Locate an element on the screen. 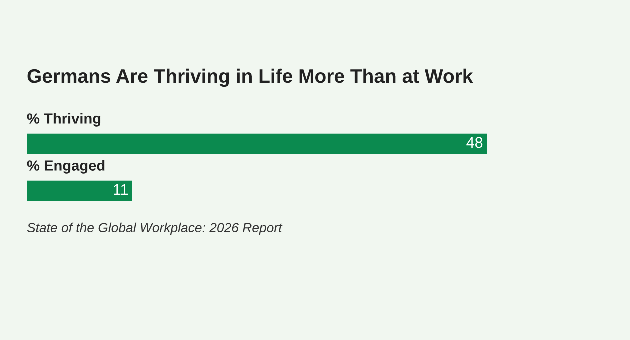 This screenshot has width=630, height=340. text: State of the Global Workplace: 2026 Report is located at coordinates (155, 229).